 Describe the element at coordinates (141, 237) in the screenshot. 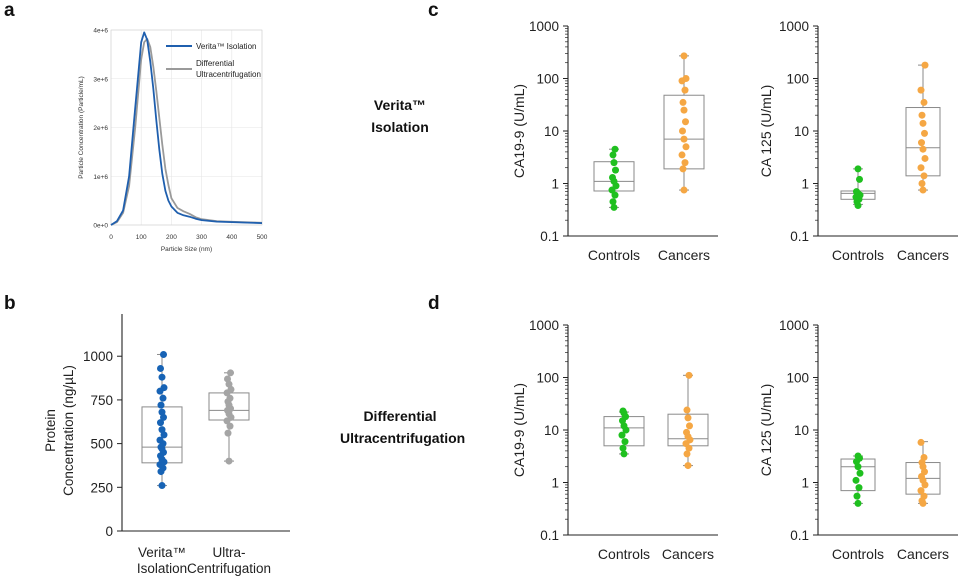

I see `x-tick-label: 100` at that location.